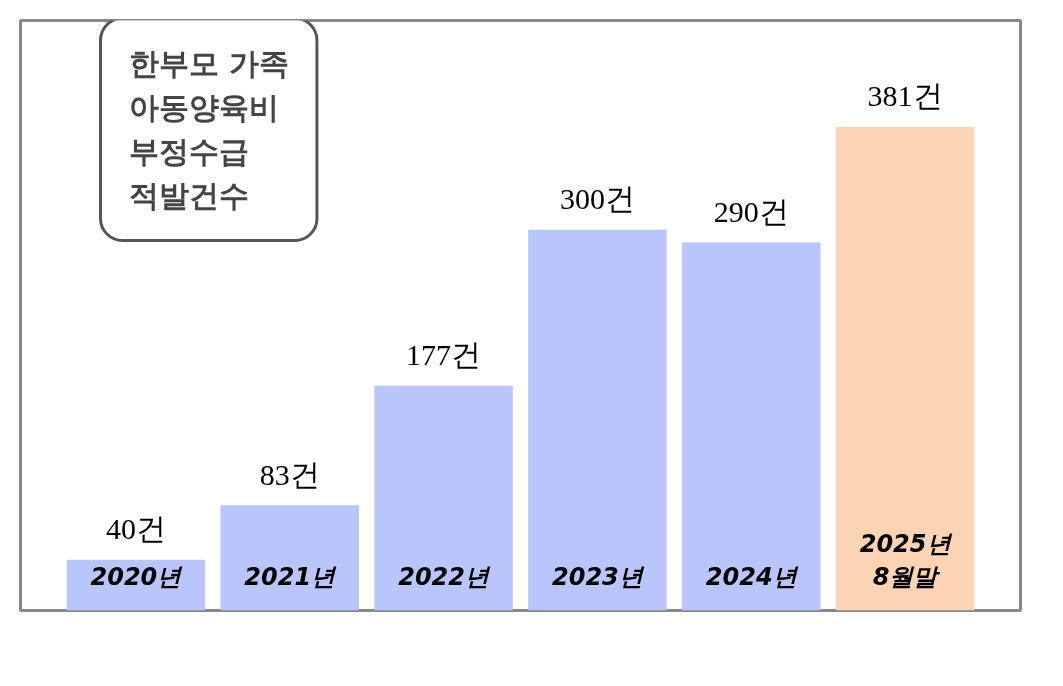 Image resolution: width=1063 pixels, height=686 pixels. What do you see at coordinates (444, 577) in the screenshot?
I see `x-tick-label: 2022년` at bounding box center [444, 577].